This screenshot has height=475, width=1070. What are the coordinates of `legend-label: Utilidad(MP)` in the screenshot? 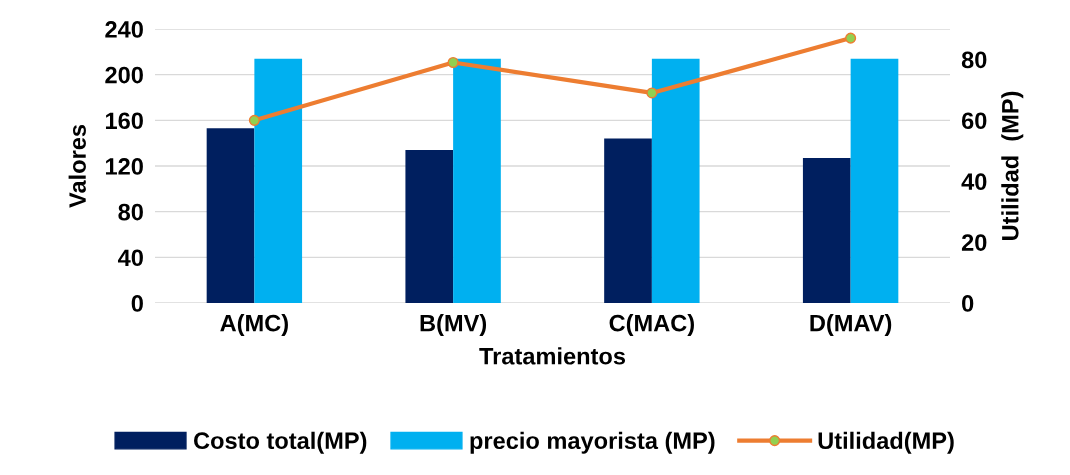 It's located at (886, 442).